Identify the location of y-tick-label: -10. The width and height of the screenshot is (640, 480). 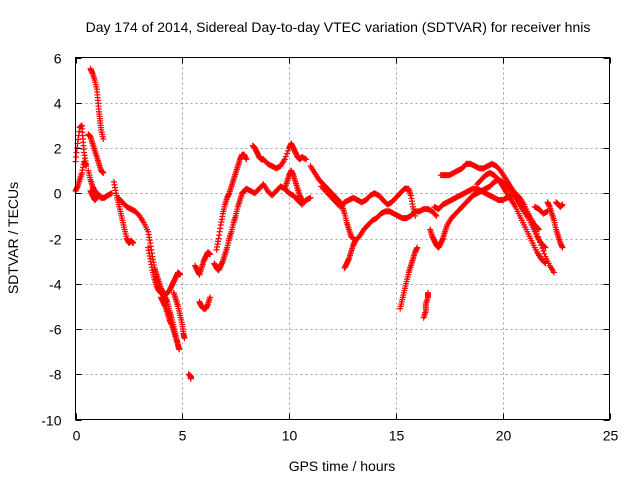
(51, 421).